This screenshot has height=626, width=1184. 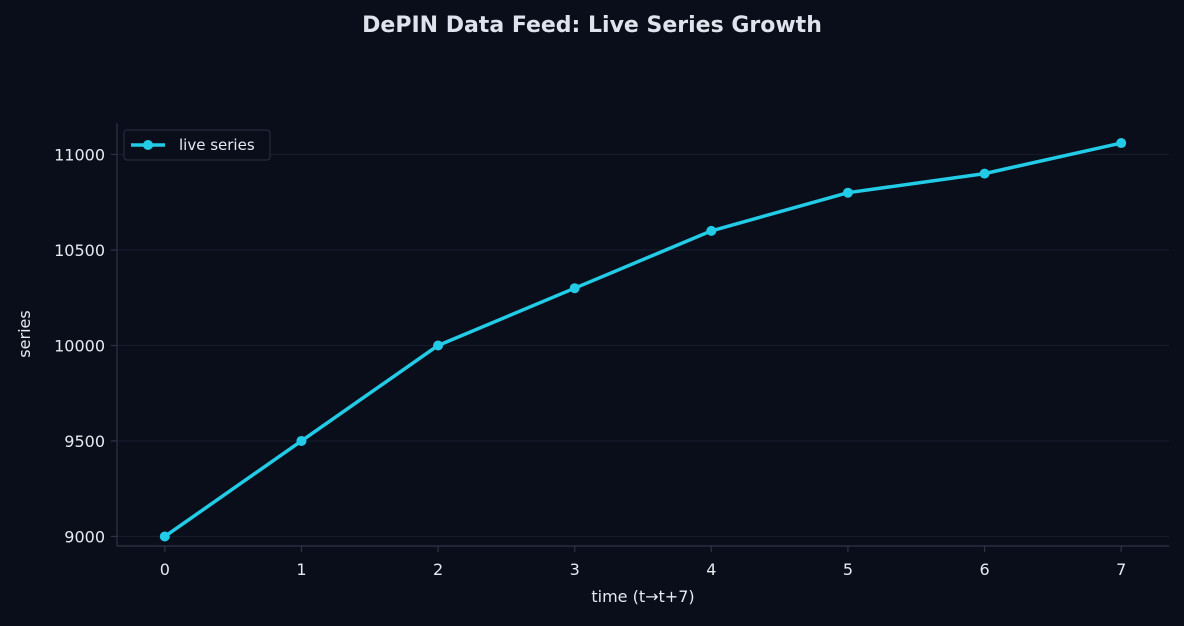 I want to click on y-axis-label: series, so click(x=24, y=333).